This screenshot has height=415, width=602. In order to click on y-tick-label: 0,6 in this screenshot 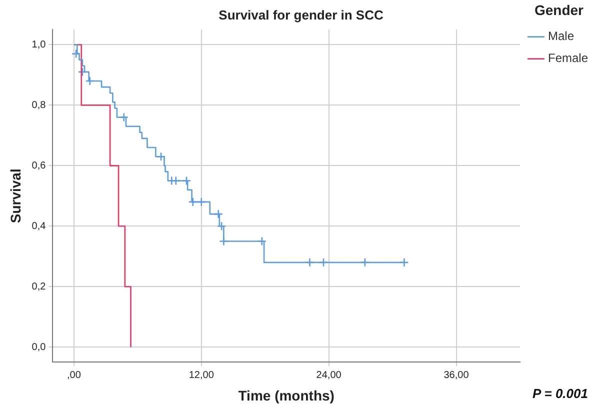, I will do `click(39, 166)`.